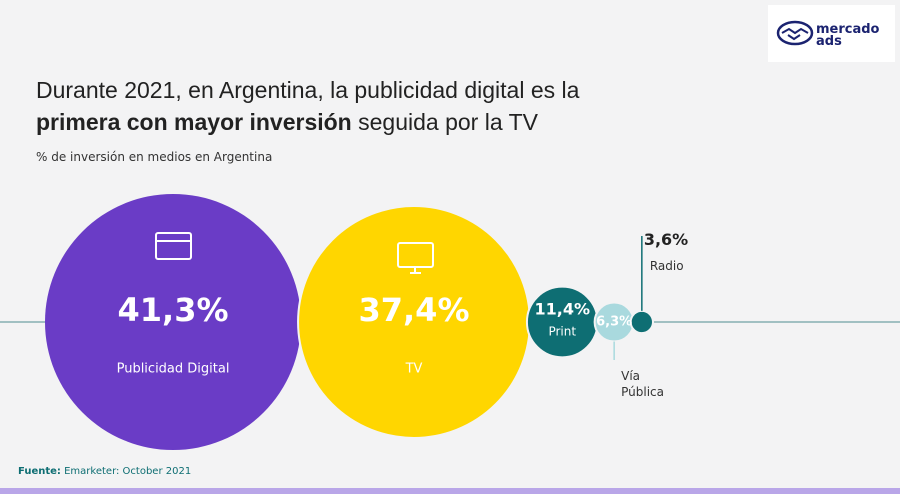  What do you see at coordinates (128, 471) in the screenshot?
I see `source-text: Emarketer: October 2021` at bounding box center [128, 471].